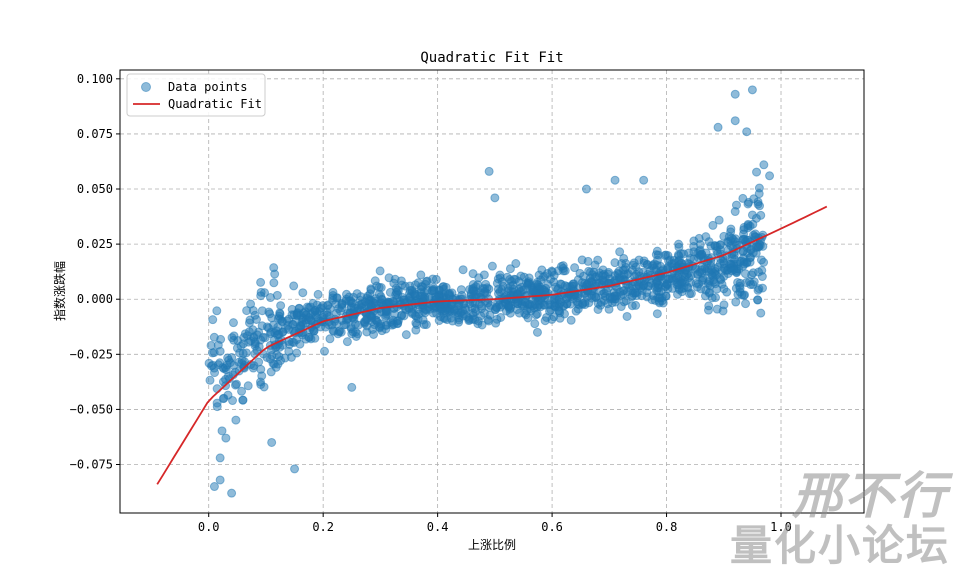 The image size is (960, 576). Describe the element at coordinates (667, 527) in the screenshot. I see `x-tick-label: 0.8` at that location.